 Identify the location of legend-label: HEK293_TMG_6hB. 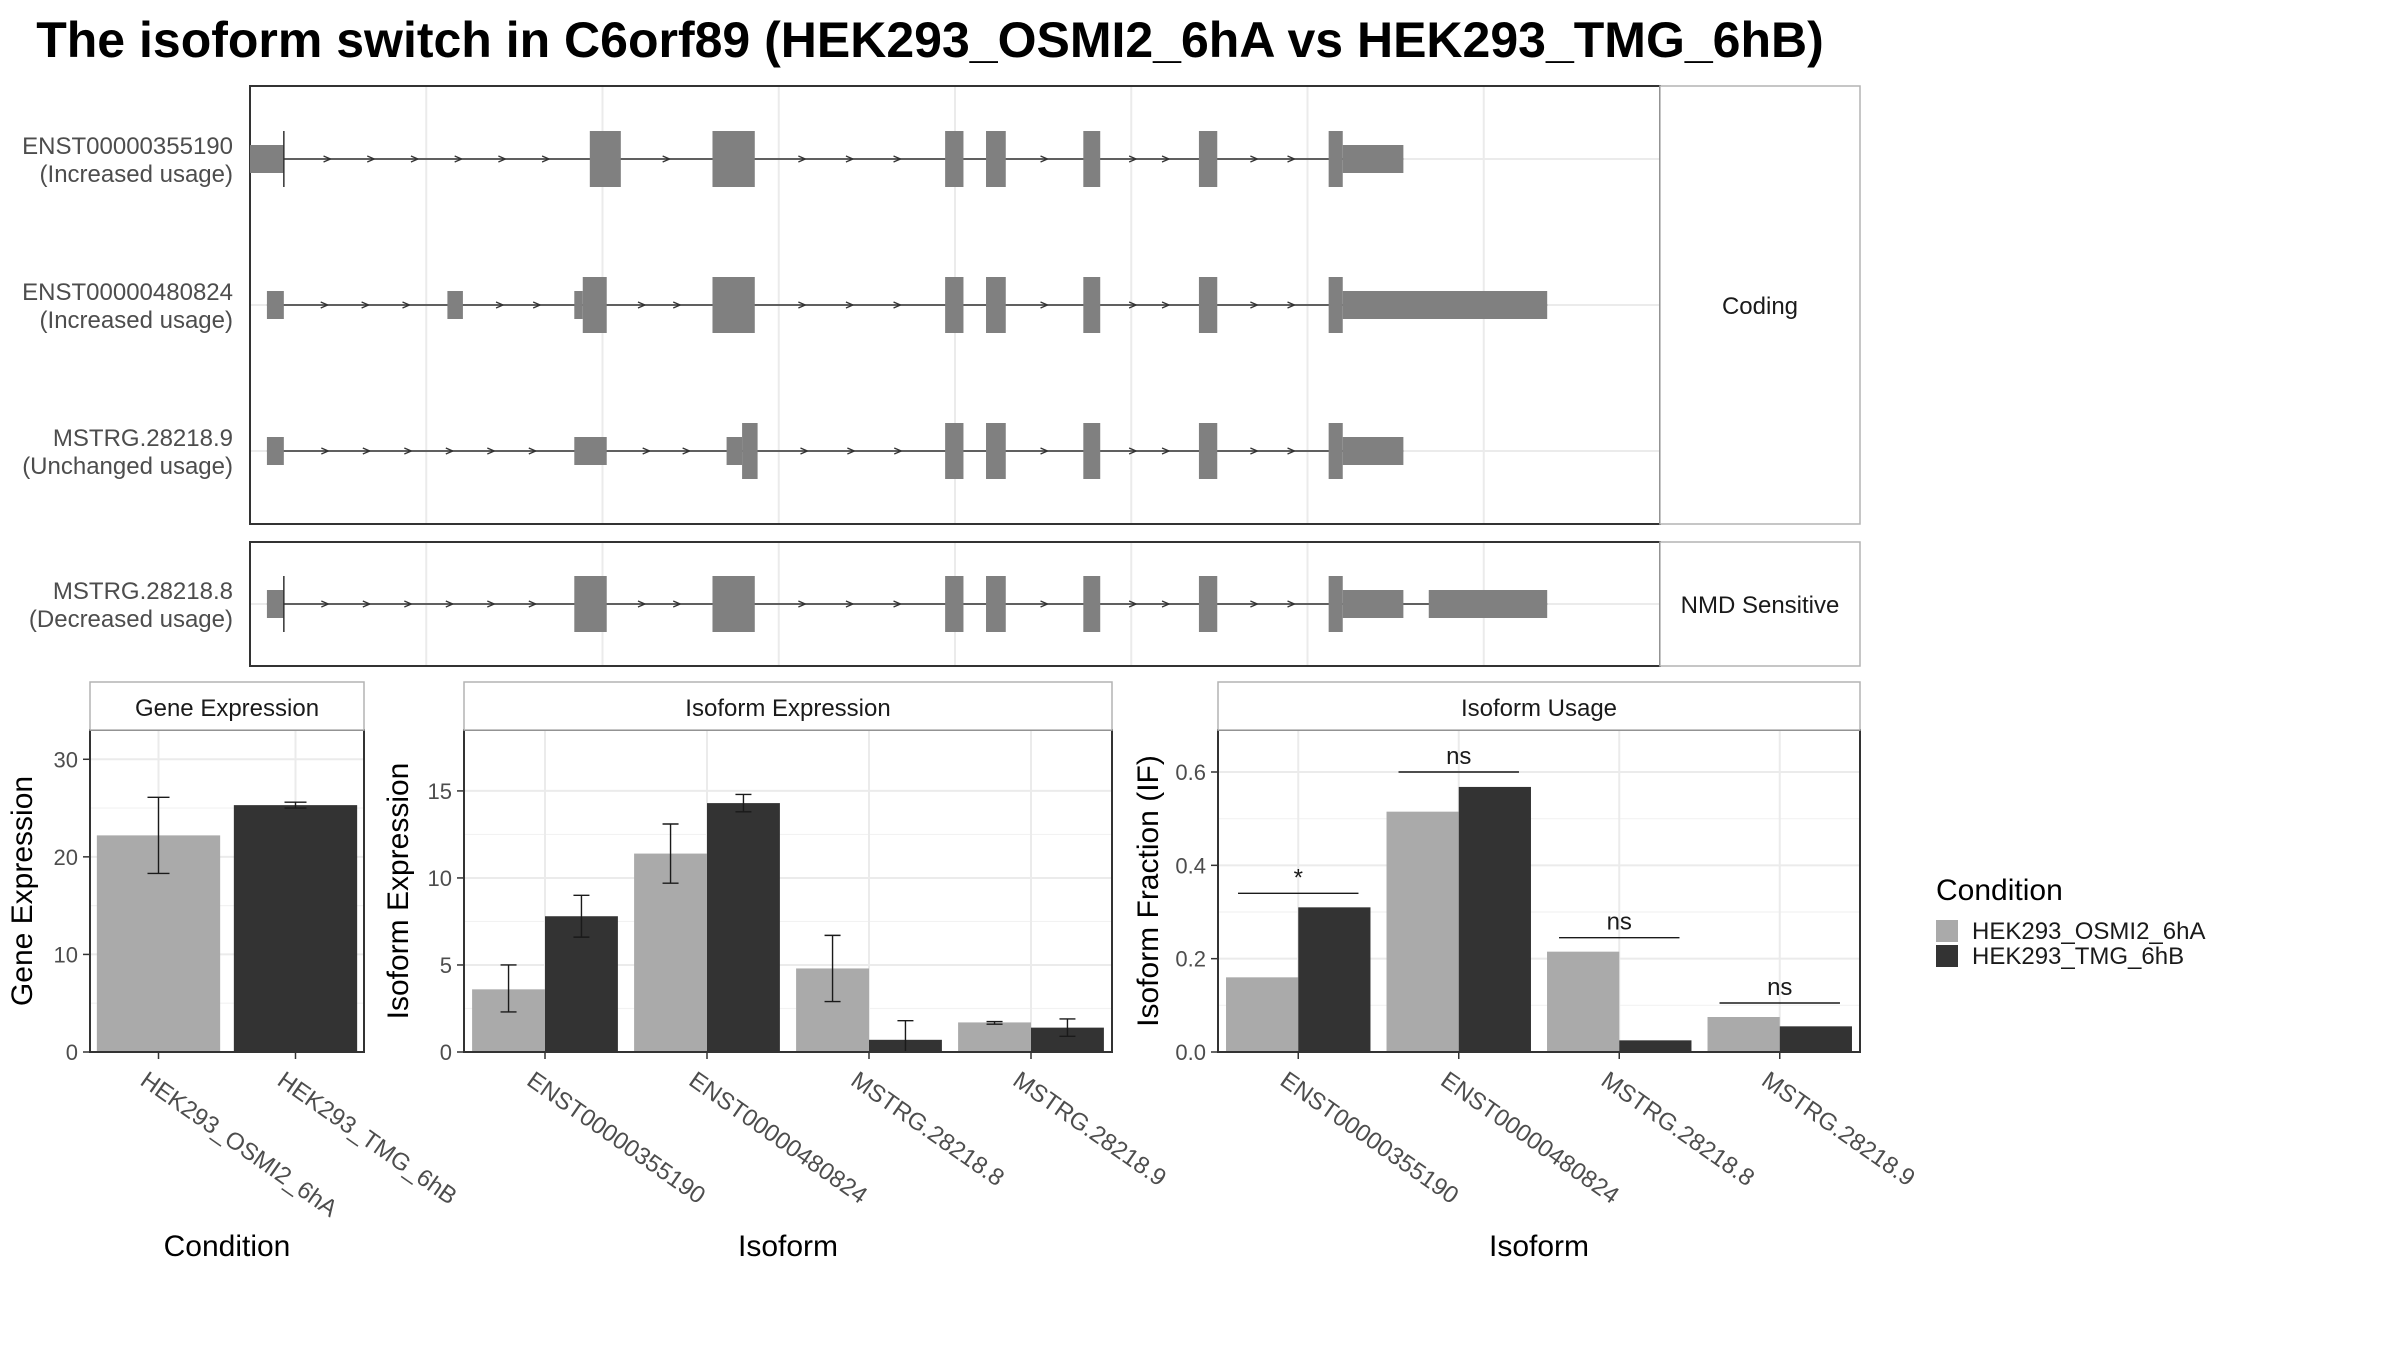
(2078, 956).